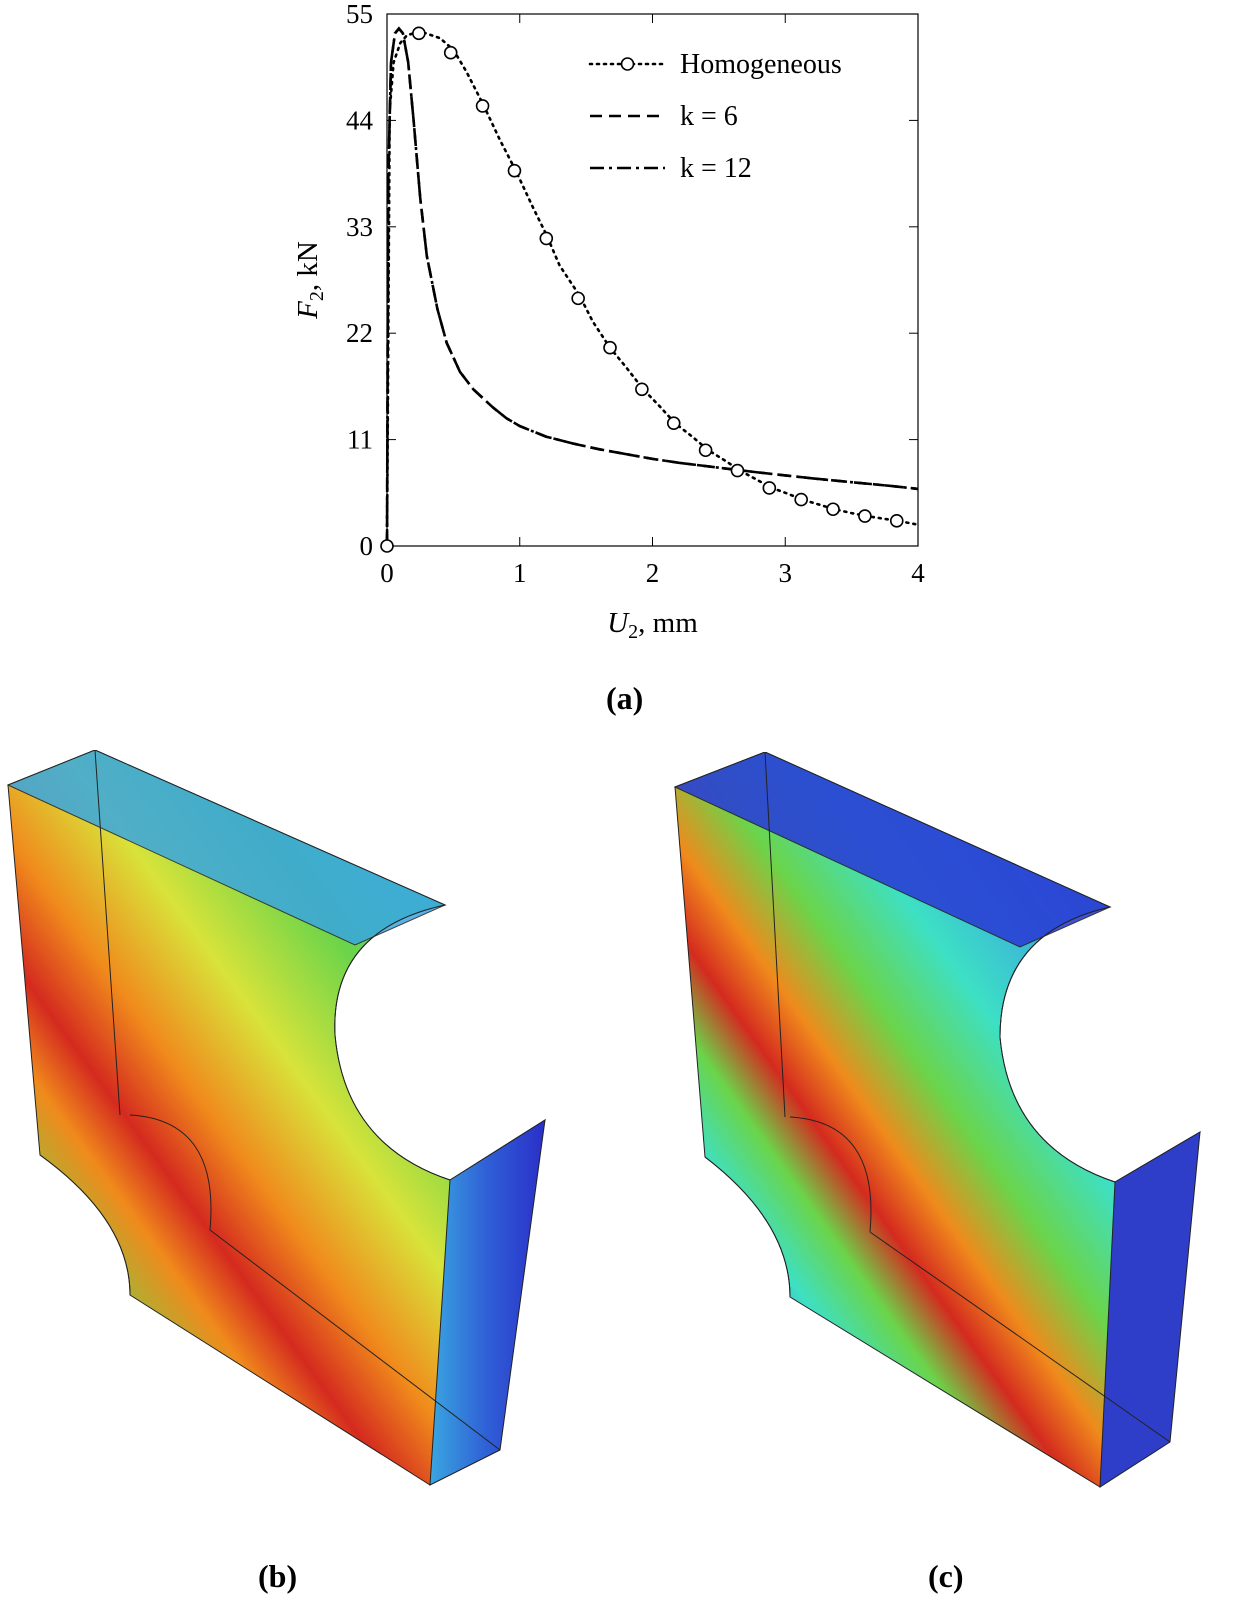 This screenshot has height=1616, width=1250. What do you see at coordinates (716, 168) in the screenshot?
I see `legend-entry-2: k = 12` at bounding box center [716, 168].